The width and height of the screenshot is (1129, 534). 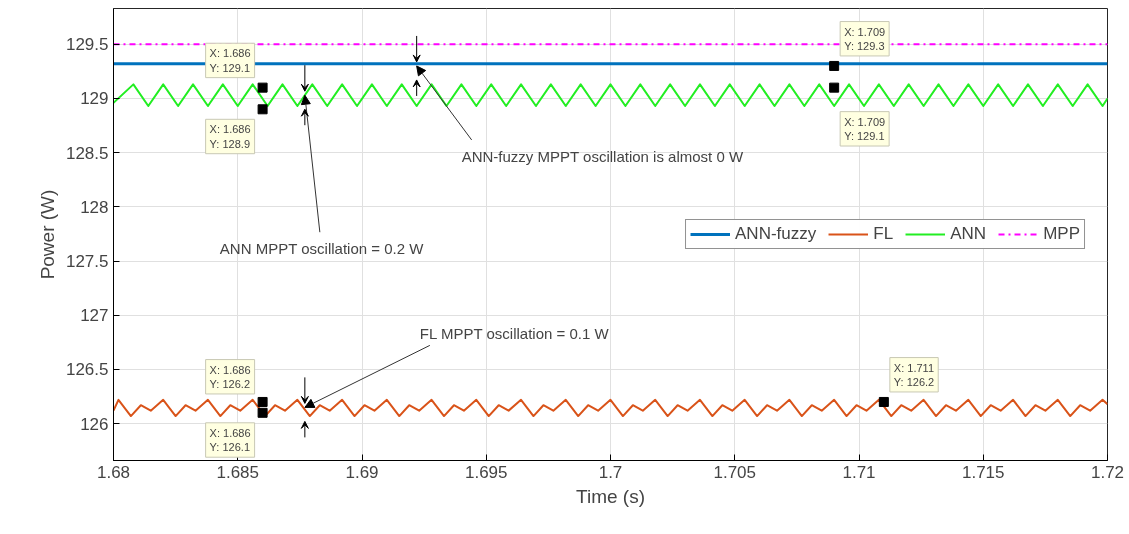 What do you see at coordinates (87, 153) in the screenshot?
I see `y-tick-label: 128.5` at bounding box center [87, 153].